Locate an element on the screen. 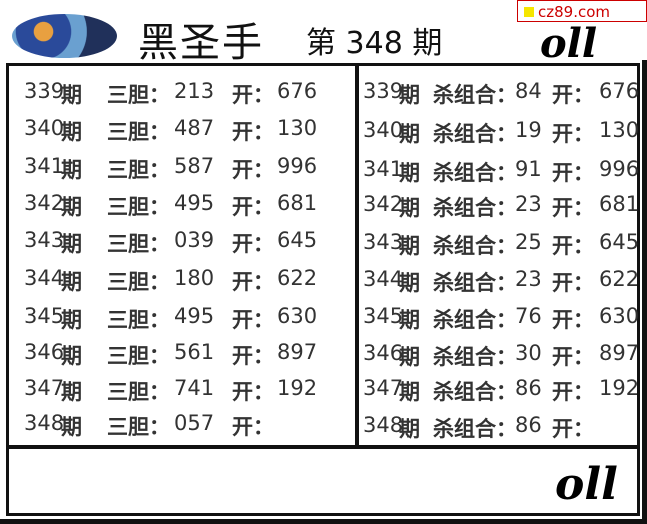  list-item: 340 期杀组合： 19 开： 130 is located at coordinates (499, 132).